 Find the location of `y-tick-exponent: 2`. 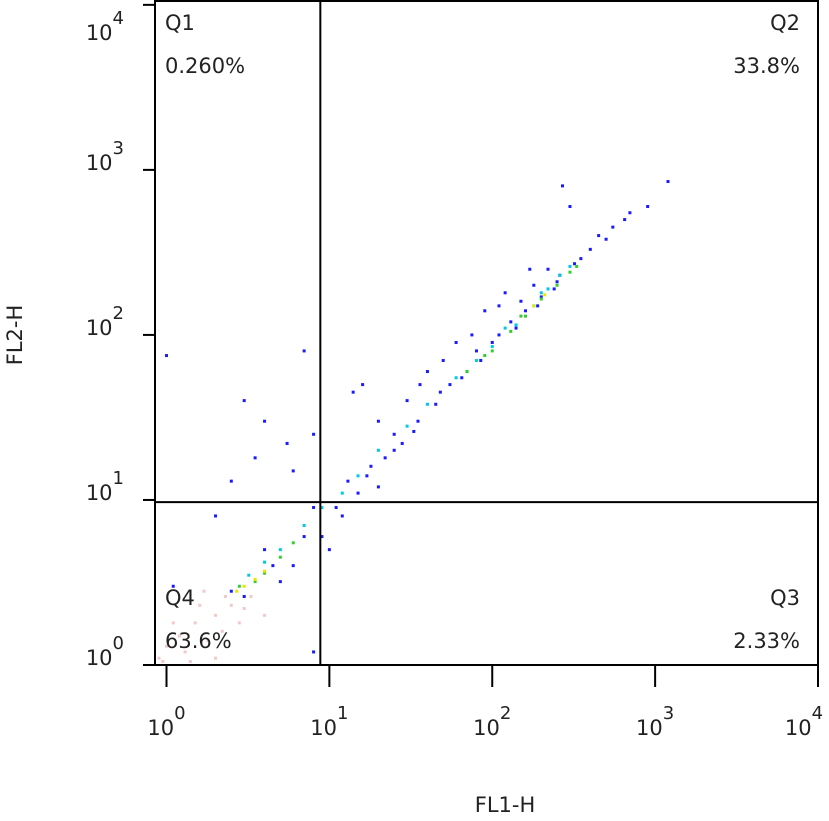

y-tick-exponent: 2 is located at coordinates (118, 313).